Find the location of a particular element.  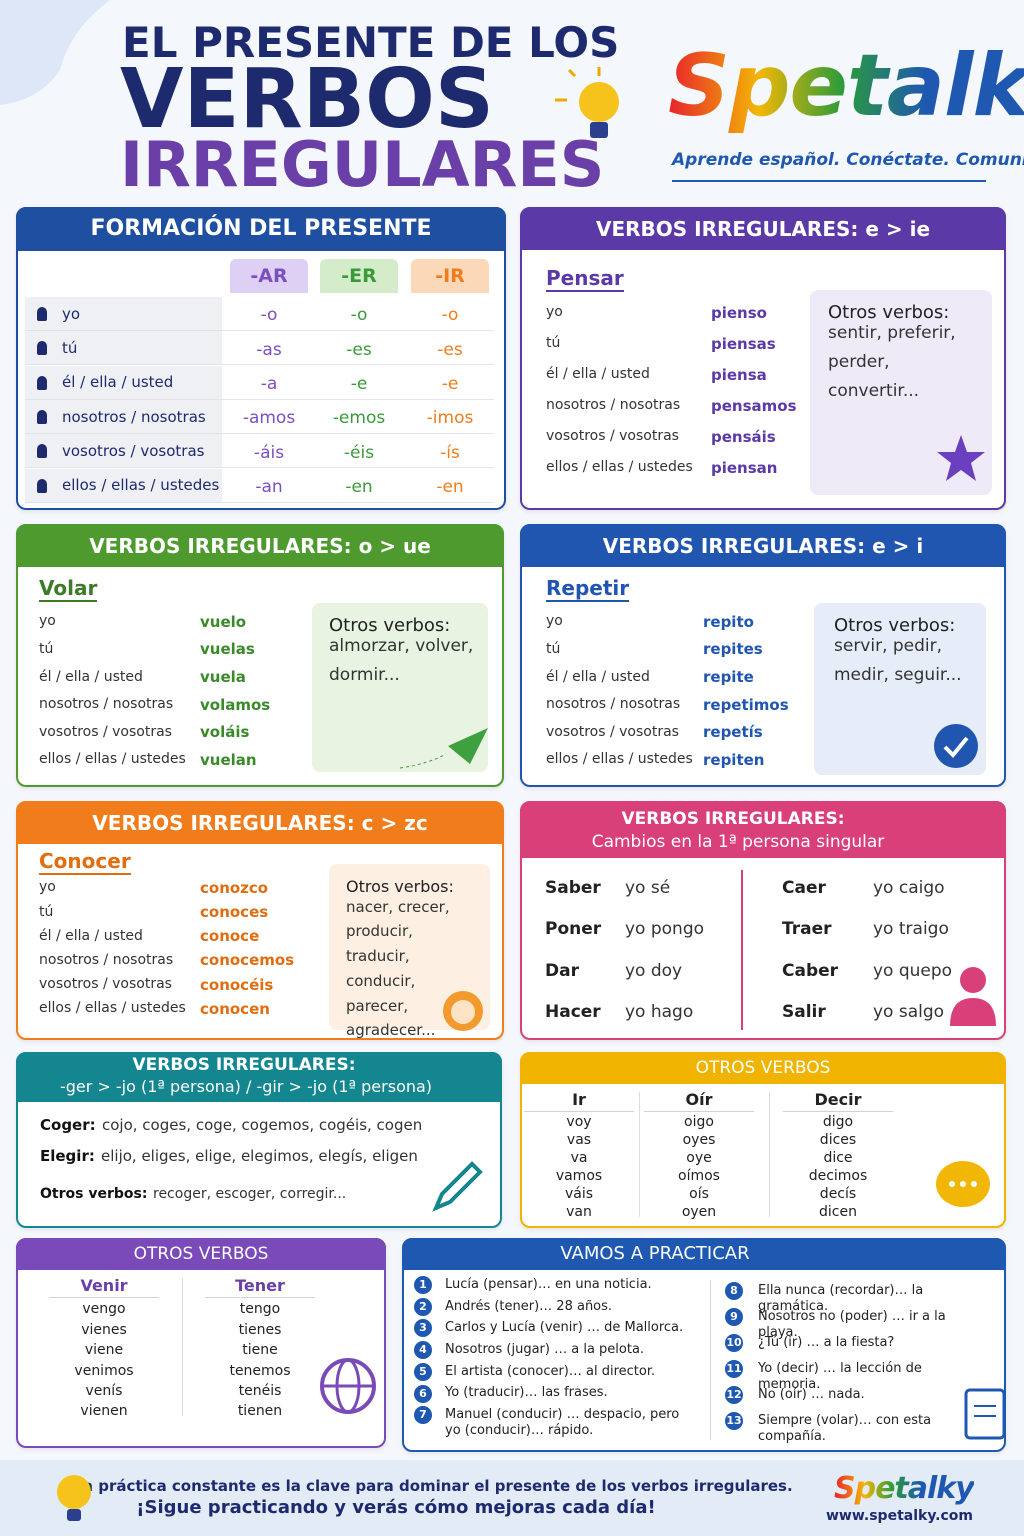

verb-name: Caber is located at coordinates (810, 971).